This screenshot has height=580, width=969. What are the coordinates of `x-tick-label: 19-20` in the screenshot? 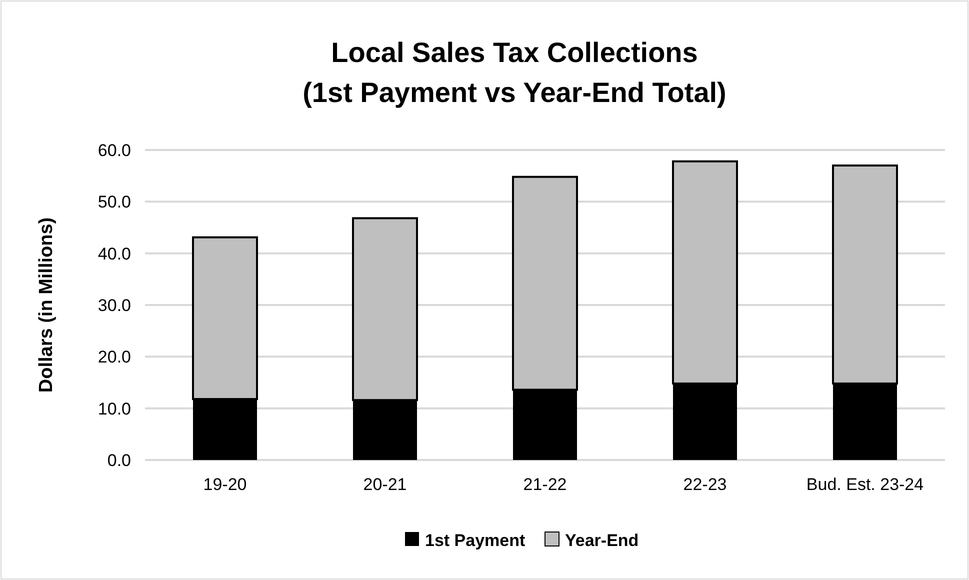 It's located at (225, 484).